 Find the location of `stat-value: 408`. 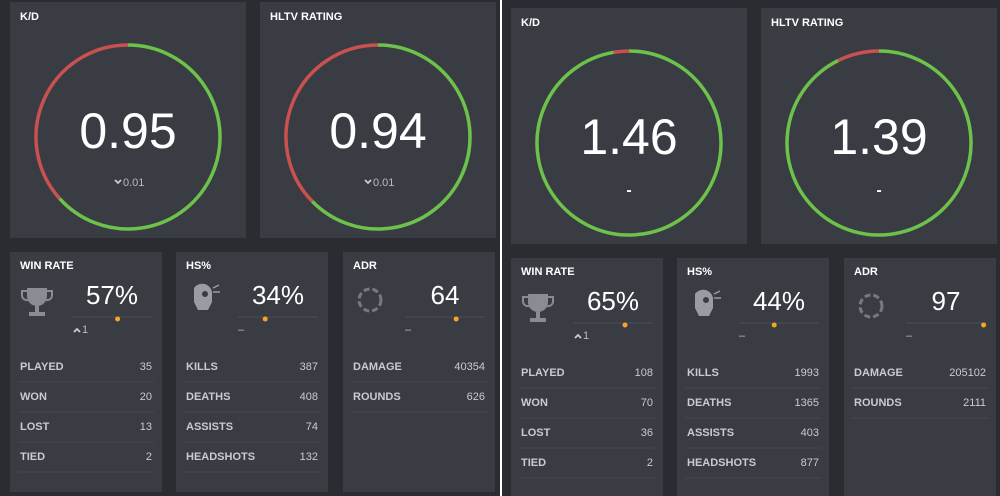

stat-value: 408 is located at coordinates (309, 397).